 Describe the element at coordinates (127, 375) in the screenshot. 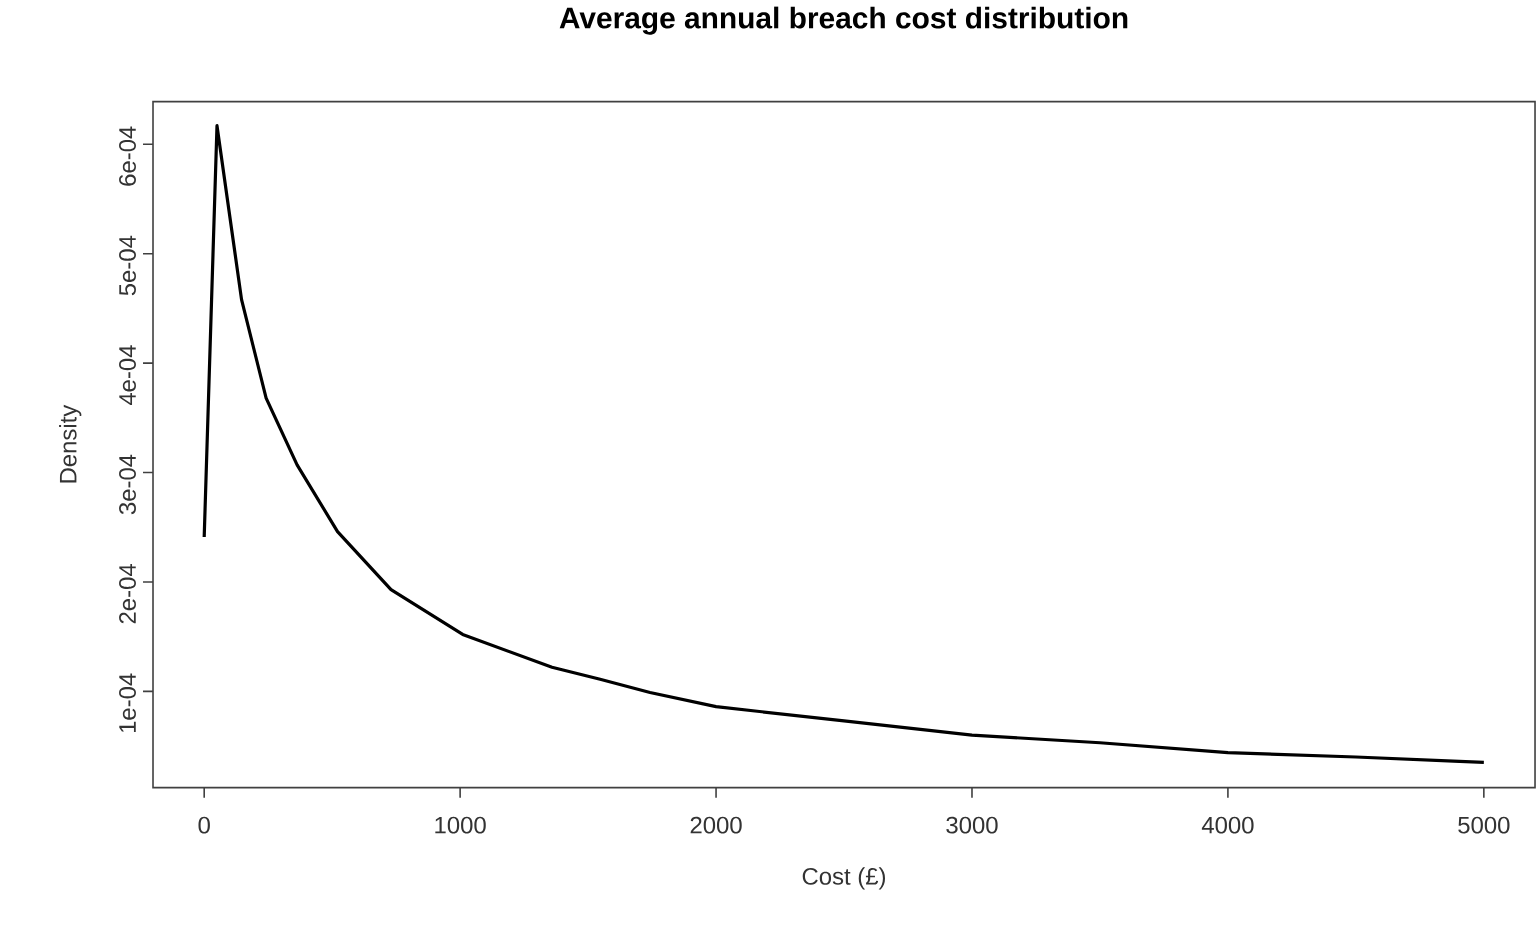

I see `y-tick-label: 4e-04` at that location.